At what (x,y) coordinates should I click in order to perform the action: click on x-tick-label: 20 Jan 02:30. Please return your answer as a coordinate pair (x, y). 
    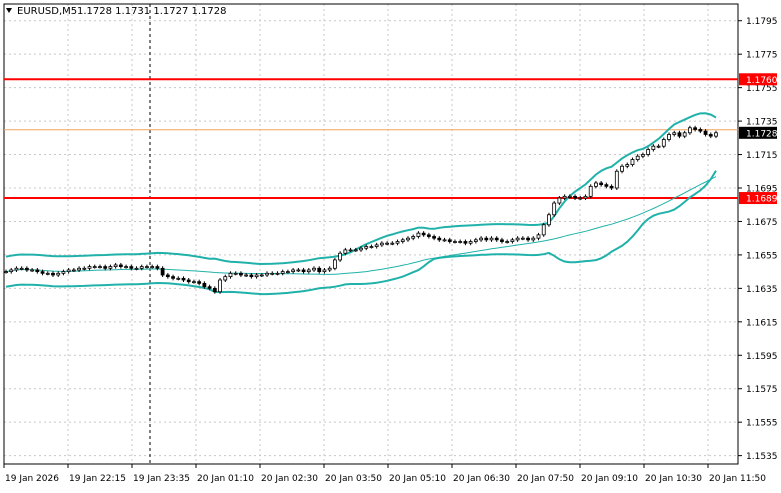
    Looking at the image, I should click on (289, 479).